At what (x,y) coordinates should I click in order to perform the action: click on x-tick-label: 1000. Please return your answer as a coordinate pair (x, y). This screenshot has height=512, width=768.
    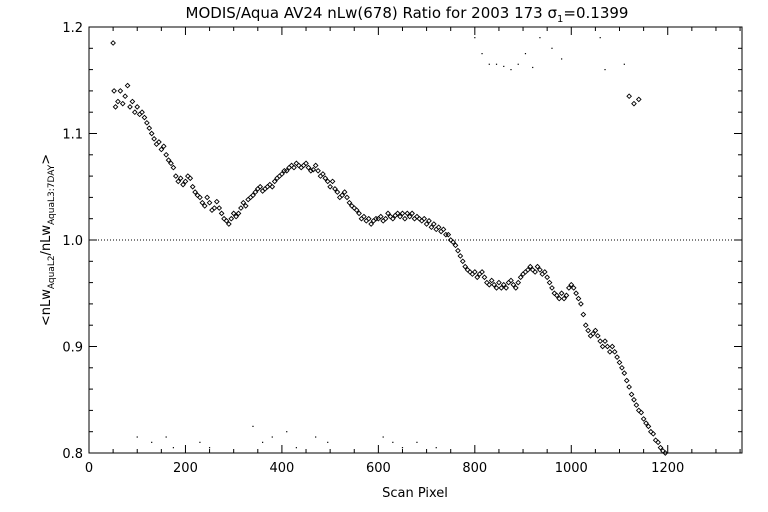
    Looking at the image, I should click on (571, 468).